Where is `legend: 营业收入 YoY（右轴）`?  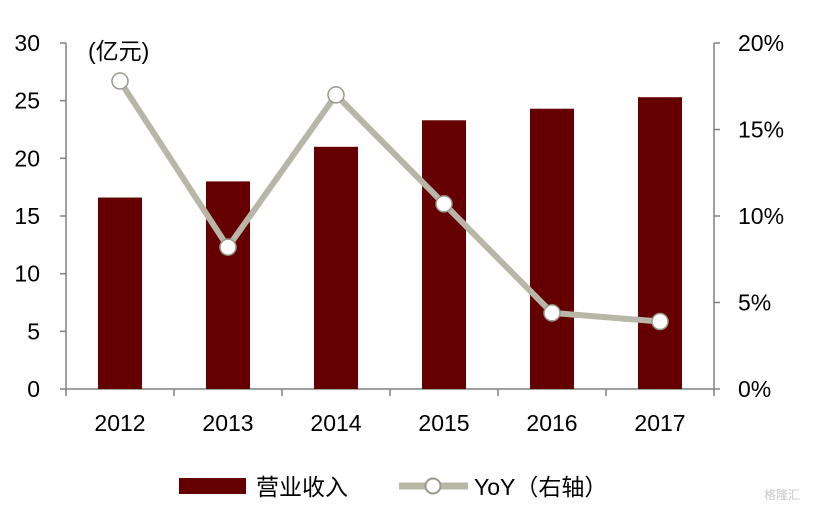 legend: 营业收入 YoY（右轴） is located at coordinates (393, 487).